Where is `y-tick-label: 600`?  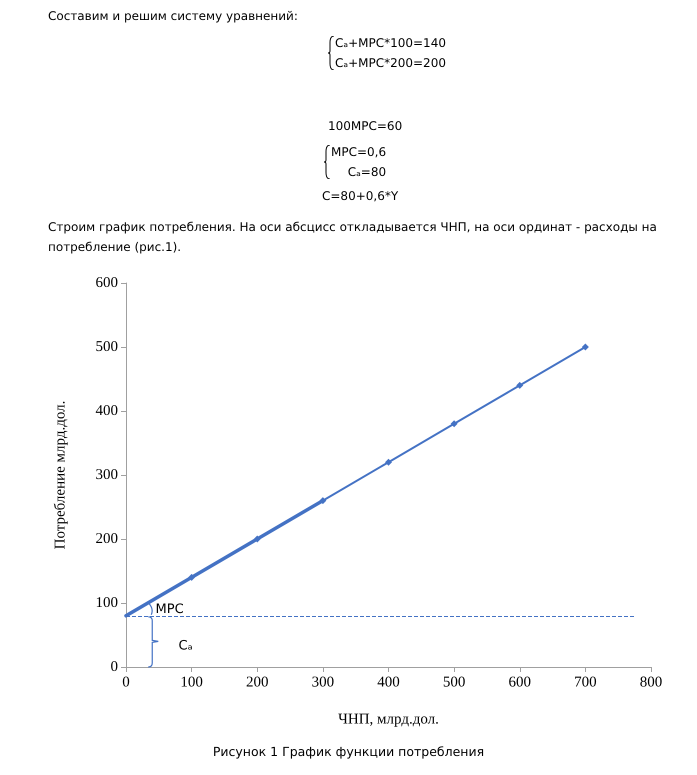 y-tick-label: 600 is located at coordinates (107, 283).